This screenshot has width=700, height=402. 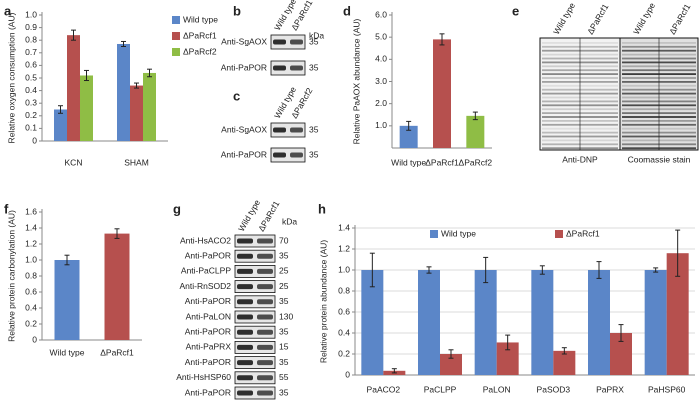 I want to click on lane-label: ΔPaRcf1, so click(x=598, y=19).